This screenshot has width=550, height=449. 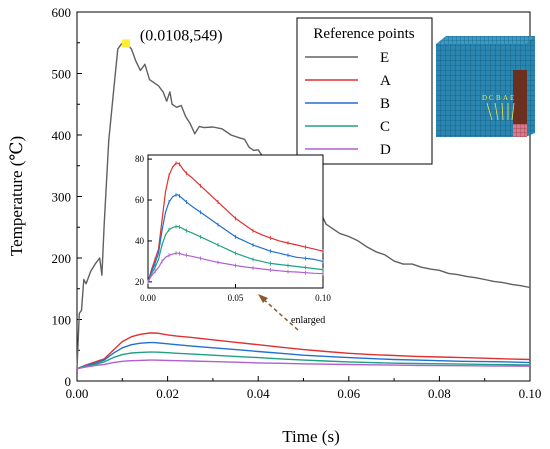 I want to click on x-tick-label: 0.02, so click(x=167, y=393).